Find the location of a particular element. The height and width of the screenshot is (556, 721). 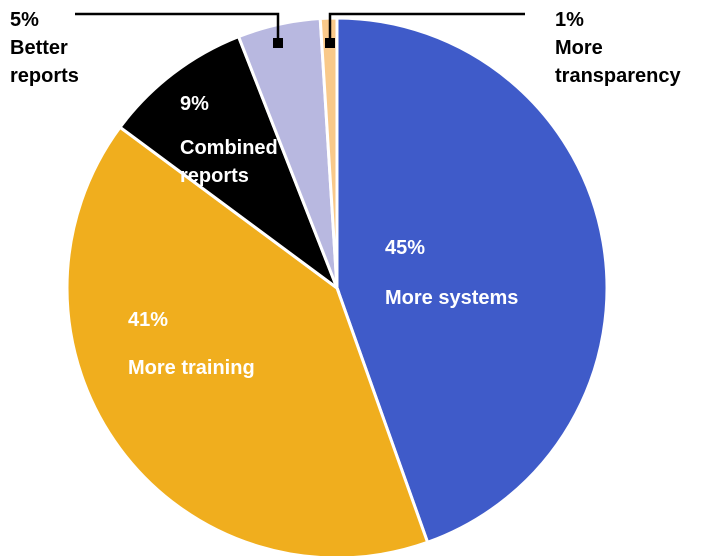

slice-label: Combined reports is located at coordinates (229, 162).